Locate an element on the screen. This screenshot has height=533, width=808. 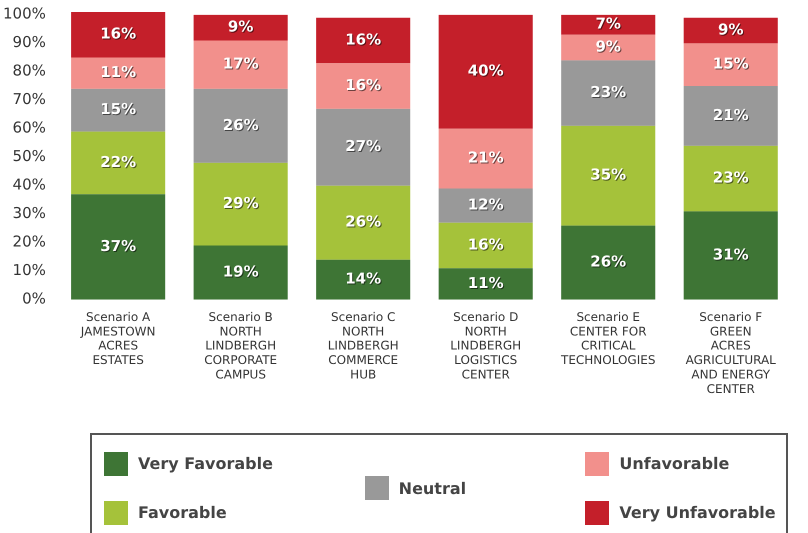
y-tick-label: 60% is located at coordinates (29, 127).